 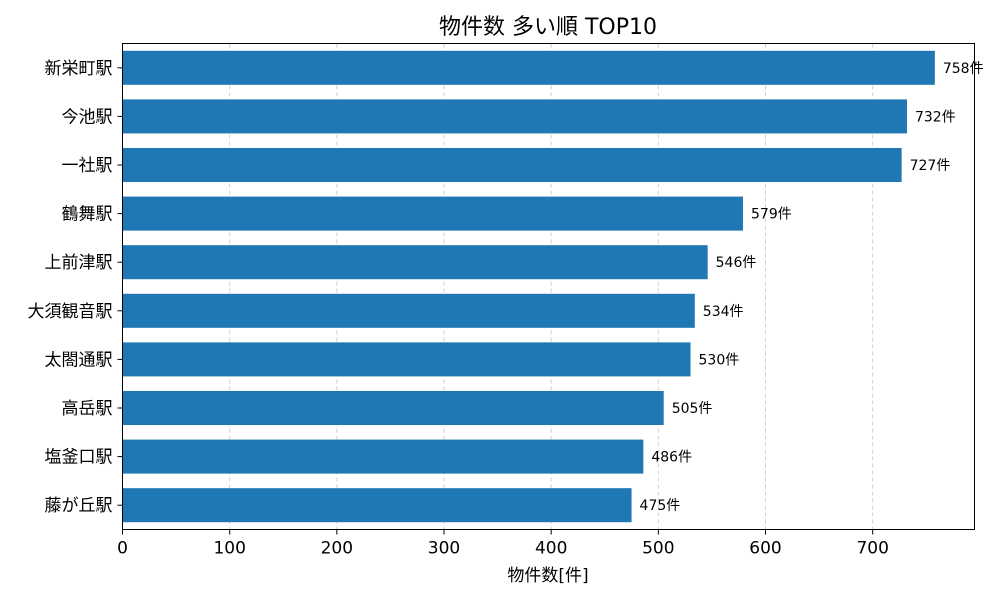 I want to click on x-axis-ticks: 0 100 200 300 400 500 600 700, so click(x=503, y=544).